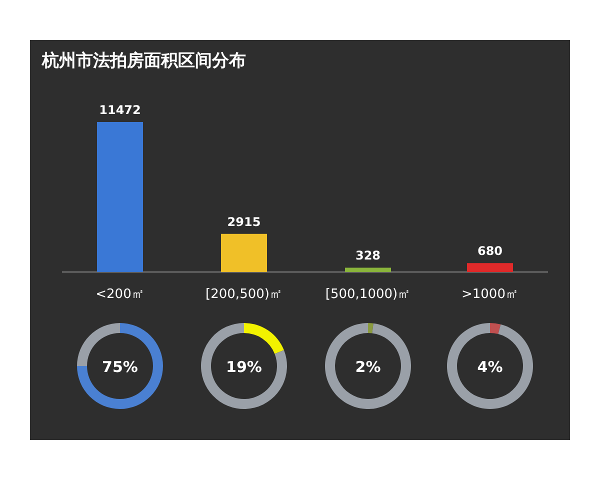  What do you see at coordinates (143, 61) in the screenshot?
I see `chart-title: 杭州市法拍房面积区间分布` at bounding box center [143, 61].